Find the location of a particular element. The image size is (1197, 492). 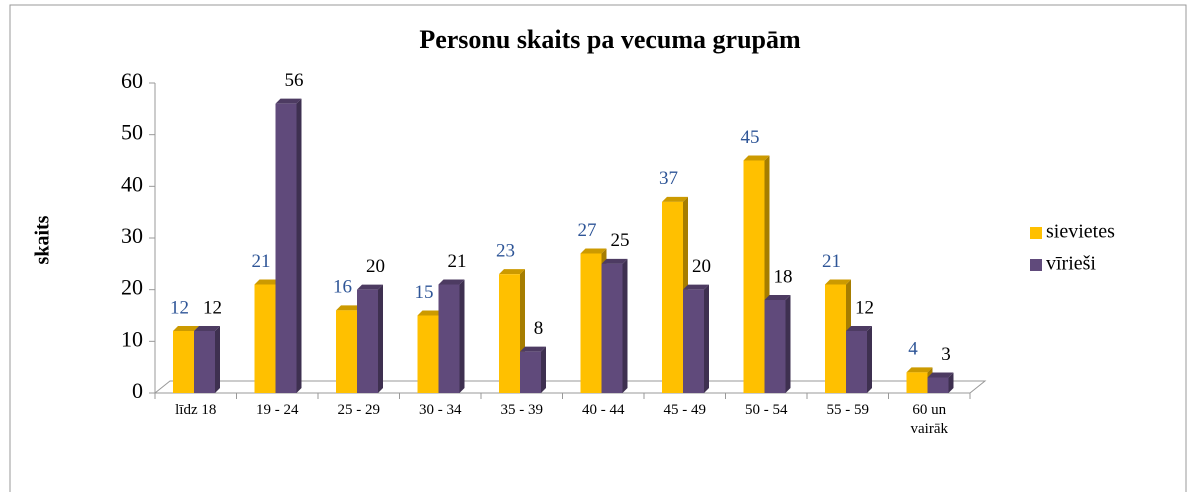

x-tick-label: līdz 18 is located at coordinates (196, 410).